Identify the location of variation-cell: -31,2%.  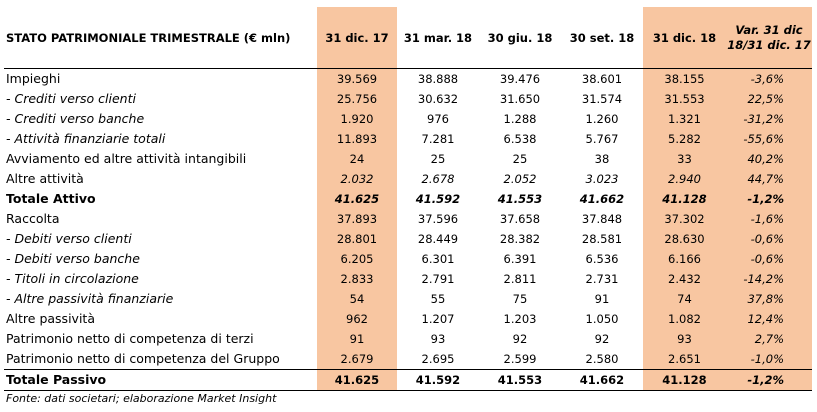
(769, 119).